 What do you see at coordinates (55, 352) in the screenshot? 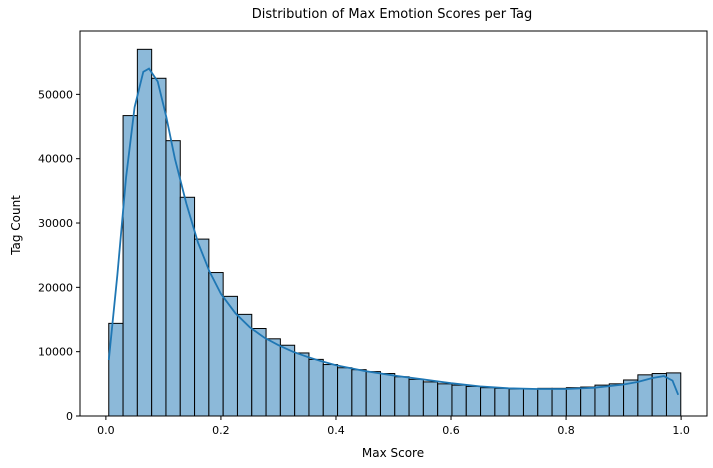
I see `y-tick-label: 10000` at bounding box center [55, 352].